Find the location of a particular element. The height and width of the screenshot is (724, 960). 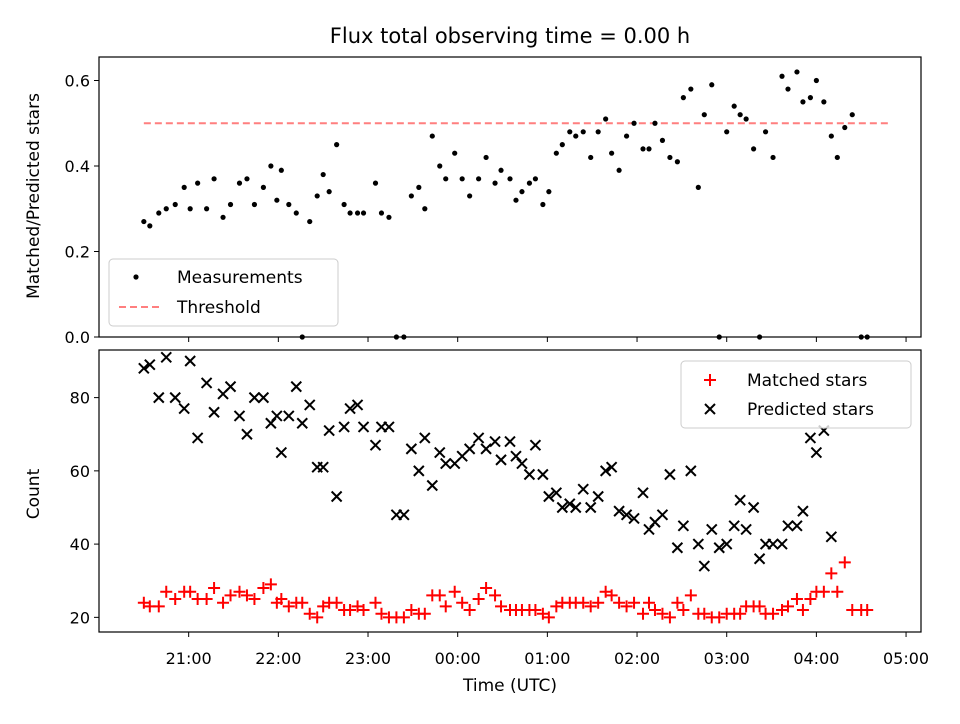

top-y-tick-label: 0.2 is located at coordinates (77, 252).